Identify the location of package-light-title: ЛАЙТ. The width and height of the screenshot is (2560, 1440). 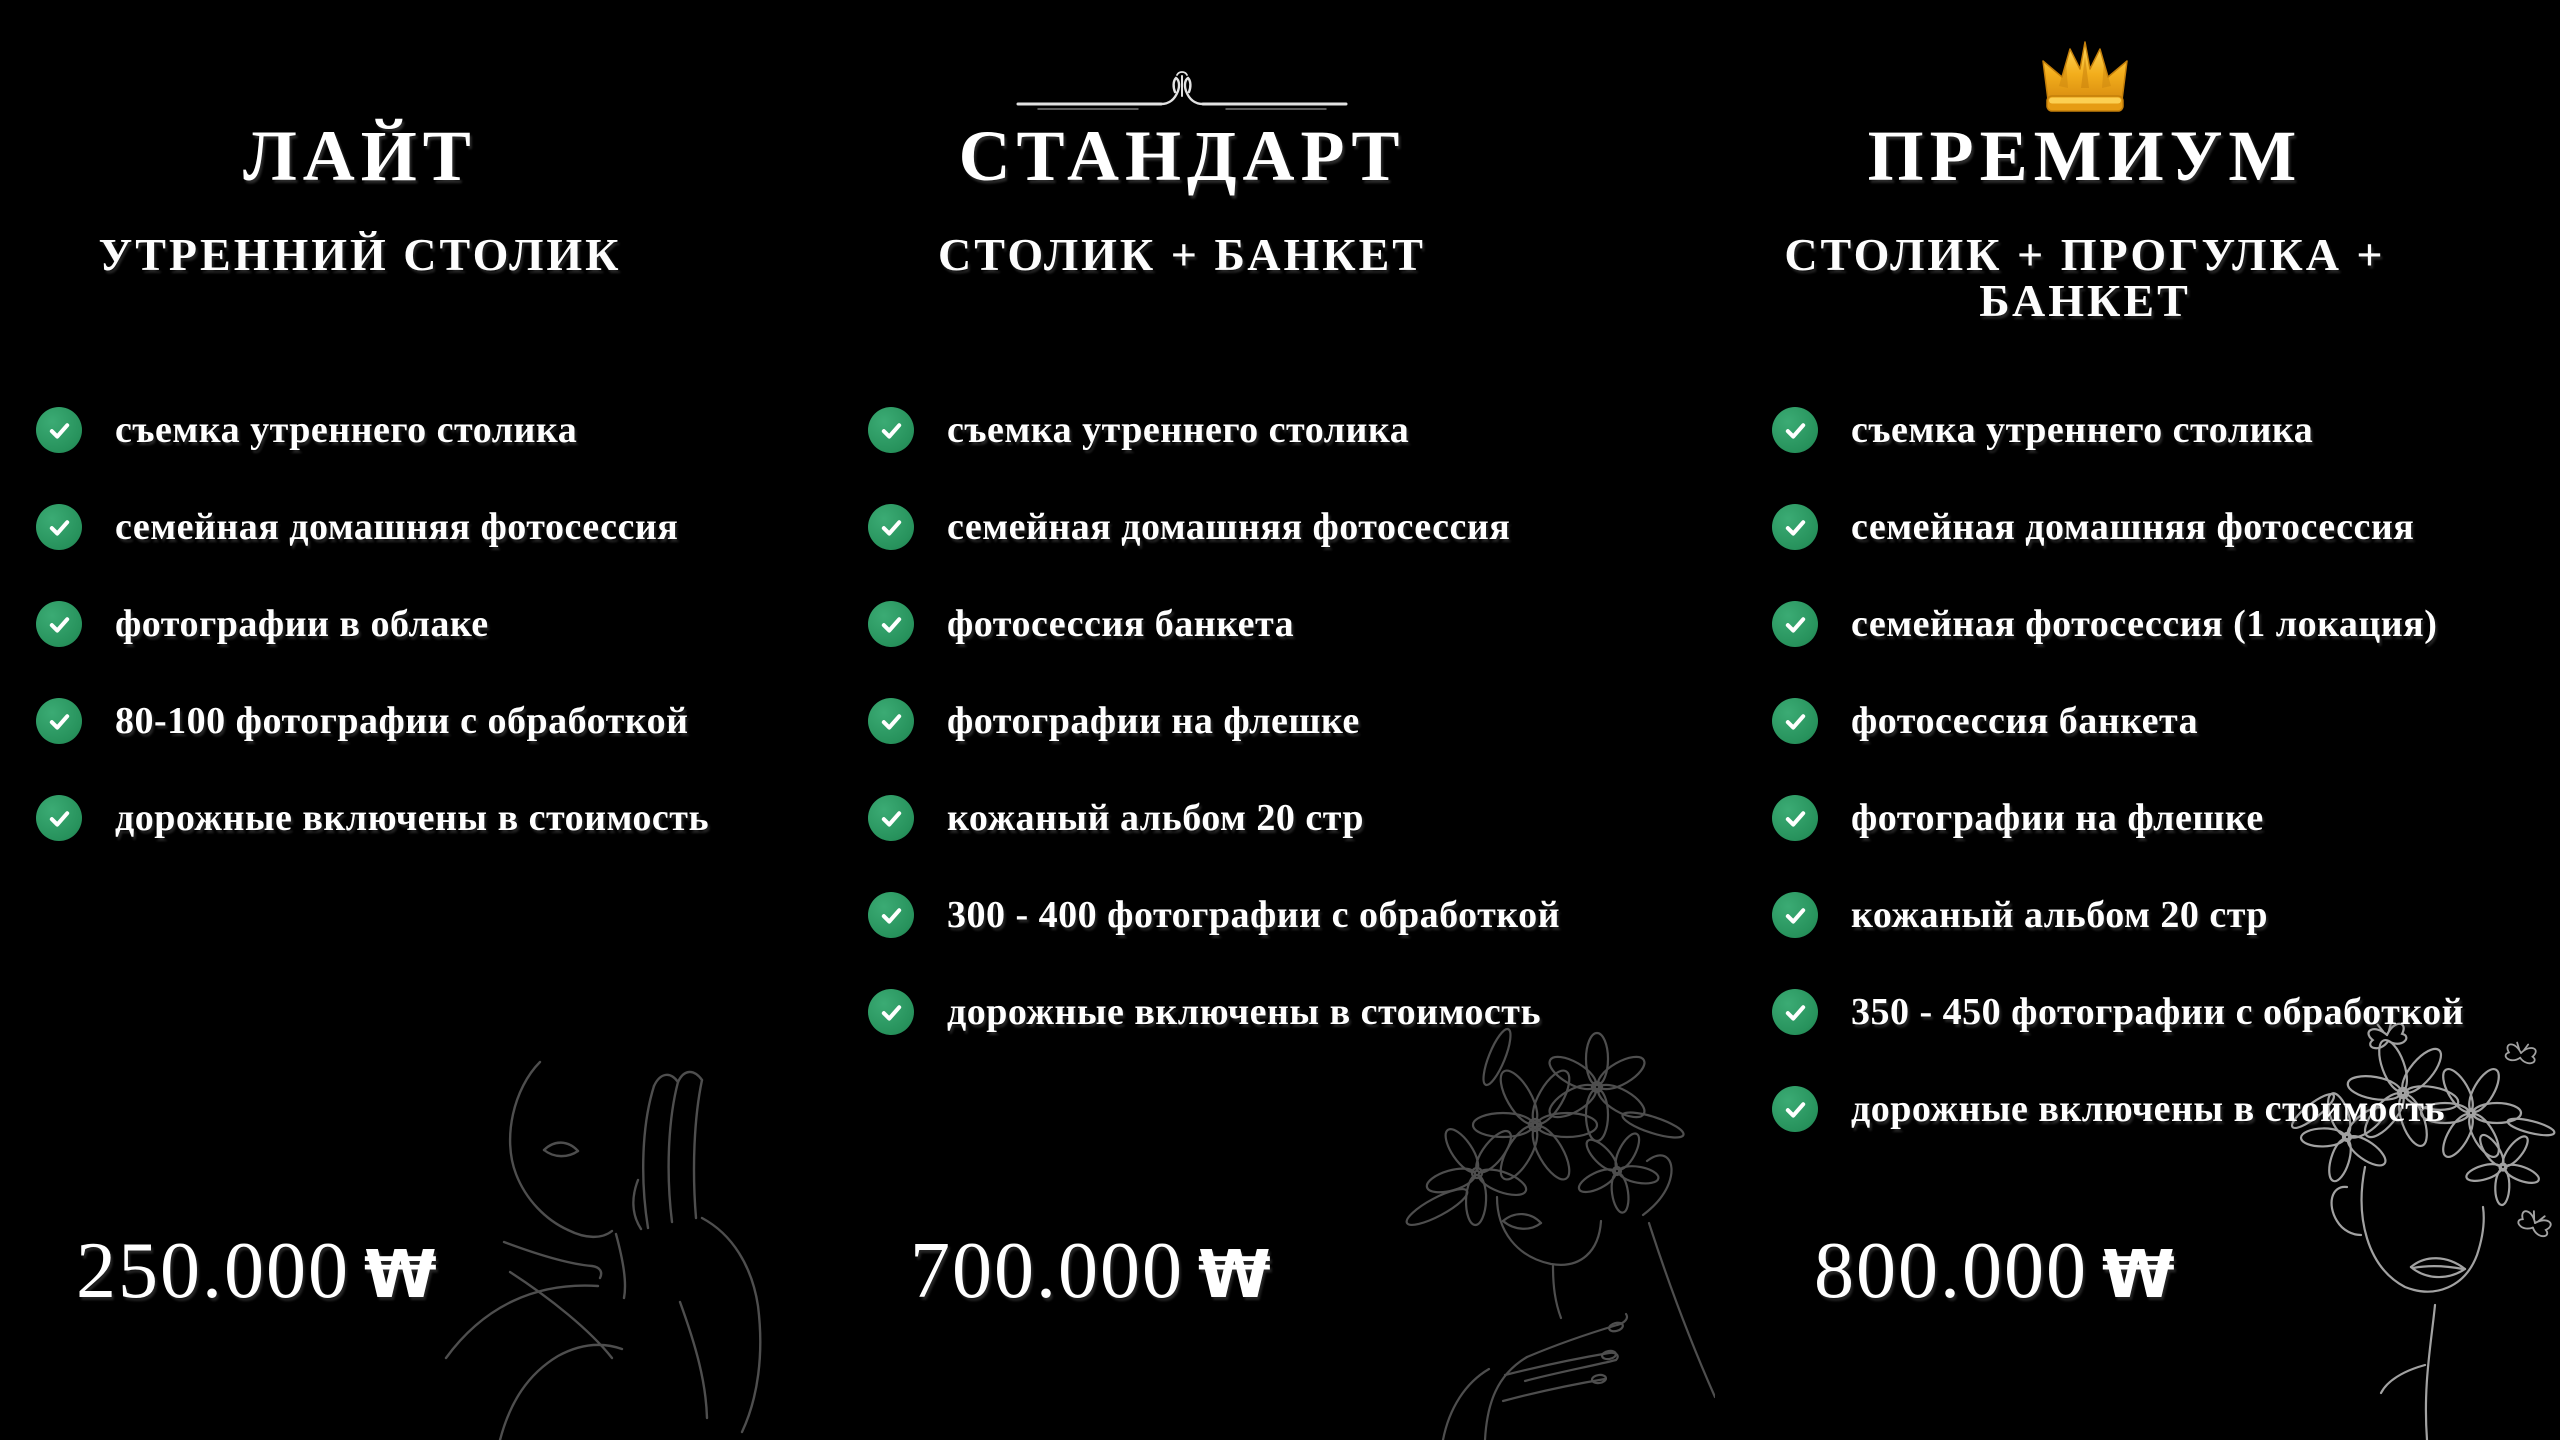
(360, 156).